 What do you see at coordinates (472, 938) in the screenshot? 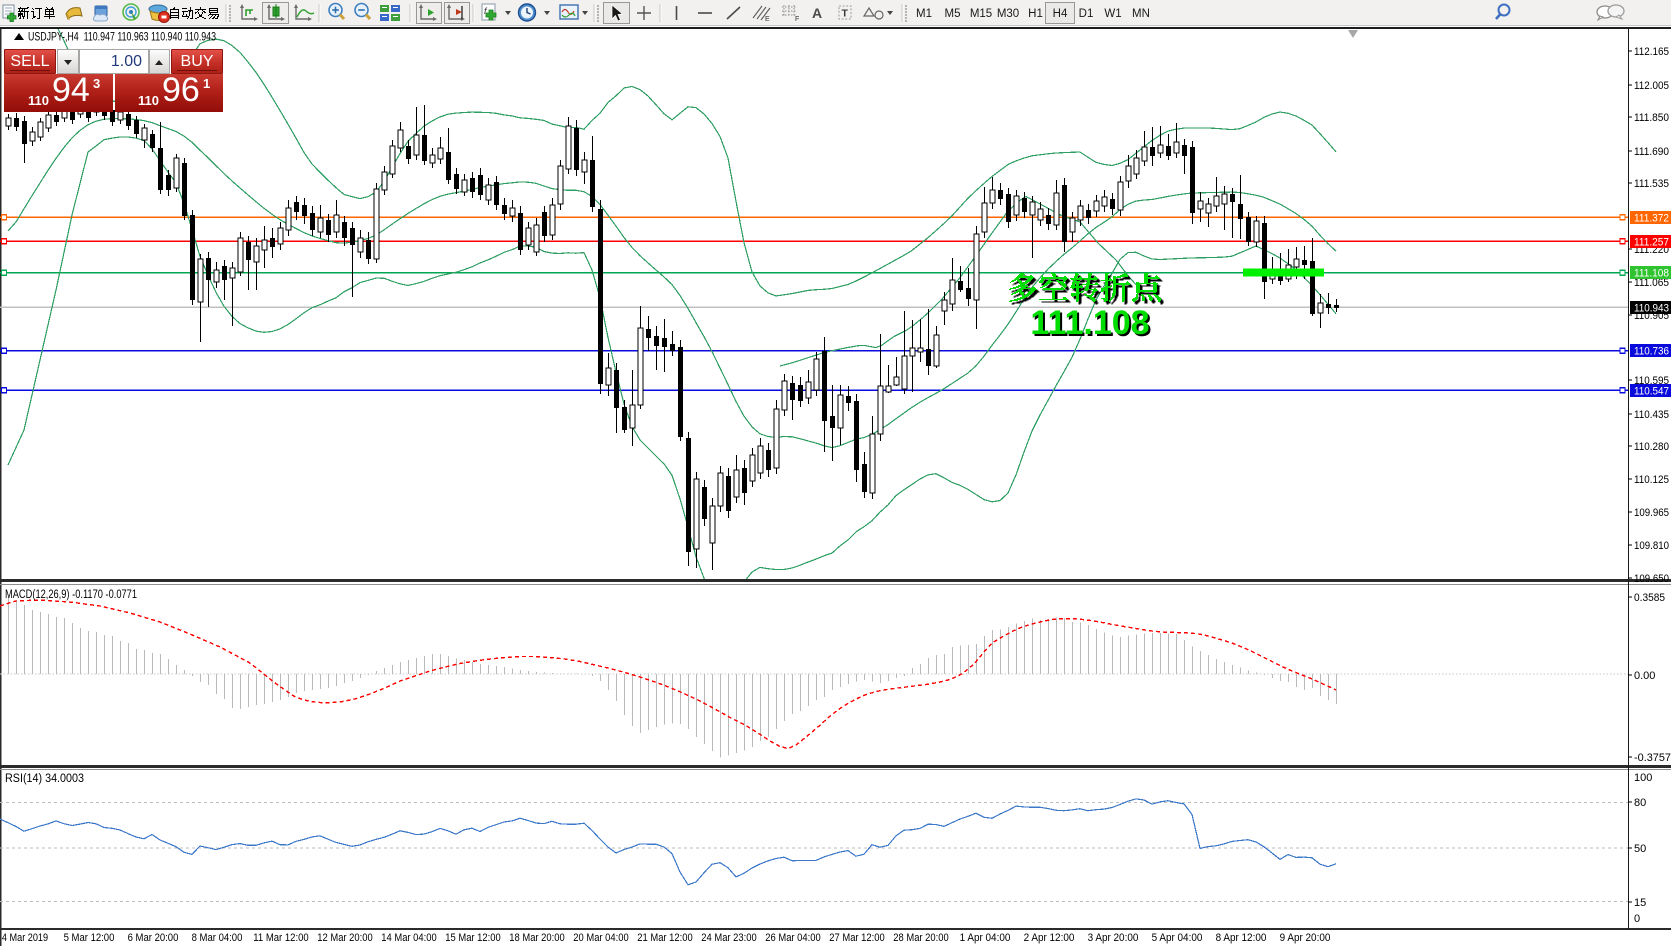
I see `svg-text: 15 Mar 12:00` at bounding box center [472, 938].